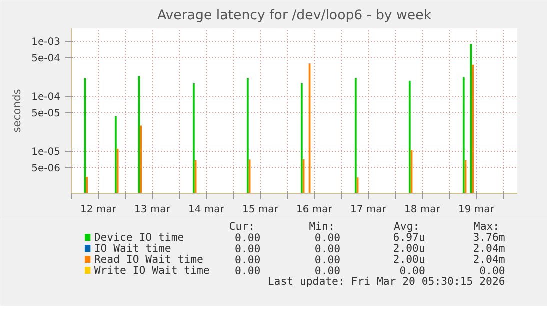 The height and width of the screenshot is (311, 547). Describe the element at coordinates (489, 237) in the screenshot. I see `text: 3.76m` at that location.